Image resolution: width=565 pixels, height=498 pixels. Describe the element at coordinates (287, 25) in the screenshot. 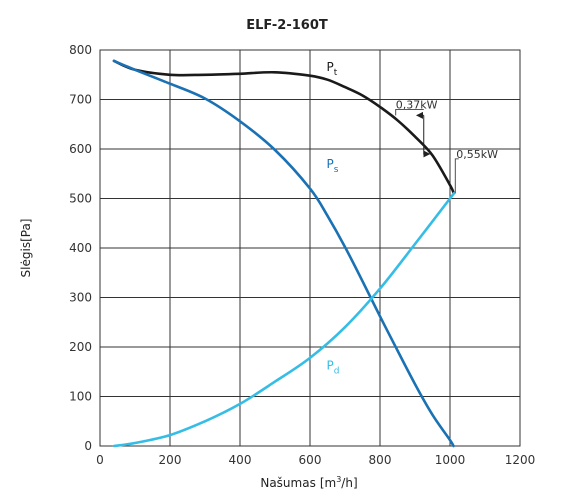

I see `chart-title: ELF-2-160T` at that location.